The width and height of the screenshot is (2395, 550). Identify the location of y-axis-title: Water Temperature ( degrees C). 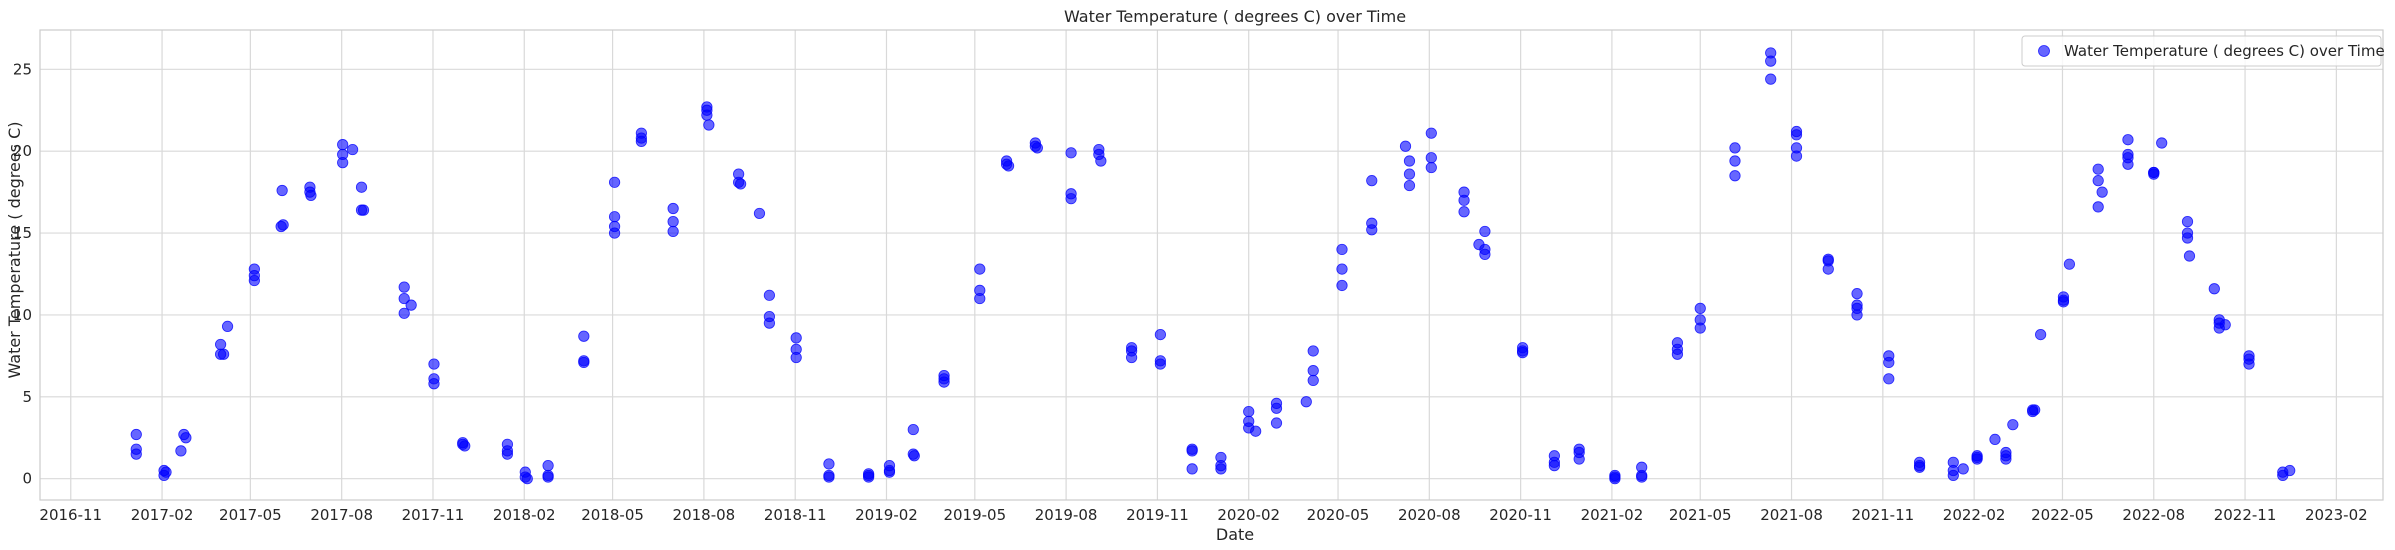
(14, 249).